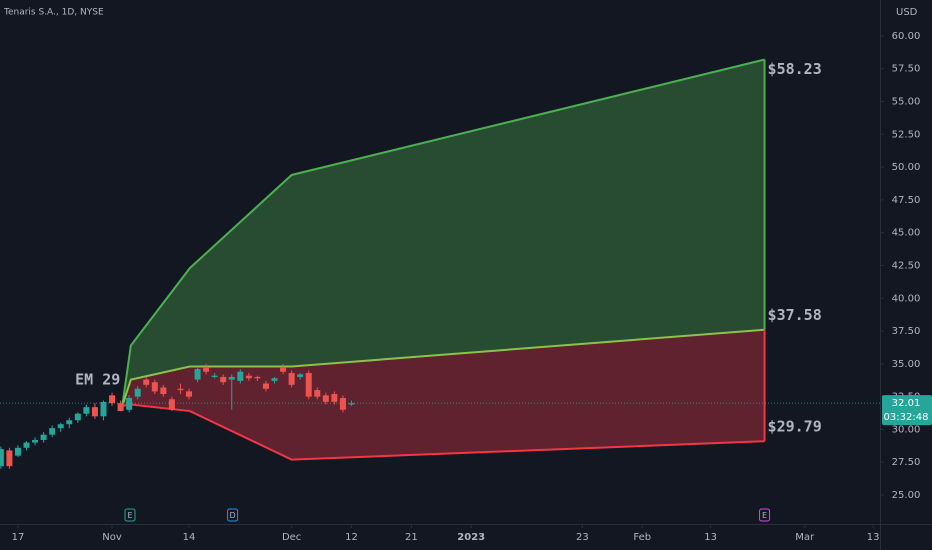  What do you see at coordinates (795, 427) in the screenshot?
I see `band-label: $29.79` at bounding box center [795, 427].